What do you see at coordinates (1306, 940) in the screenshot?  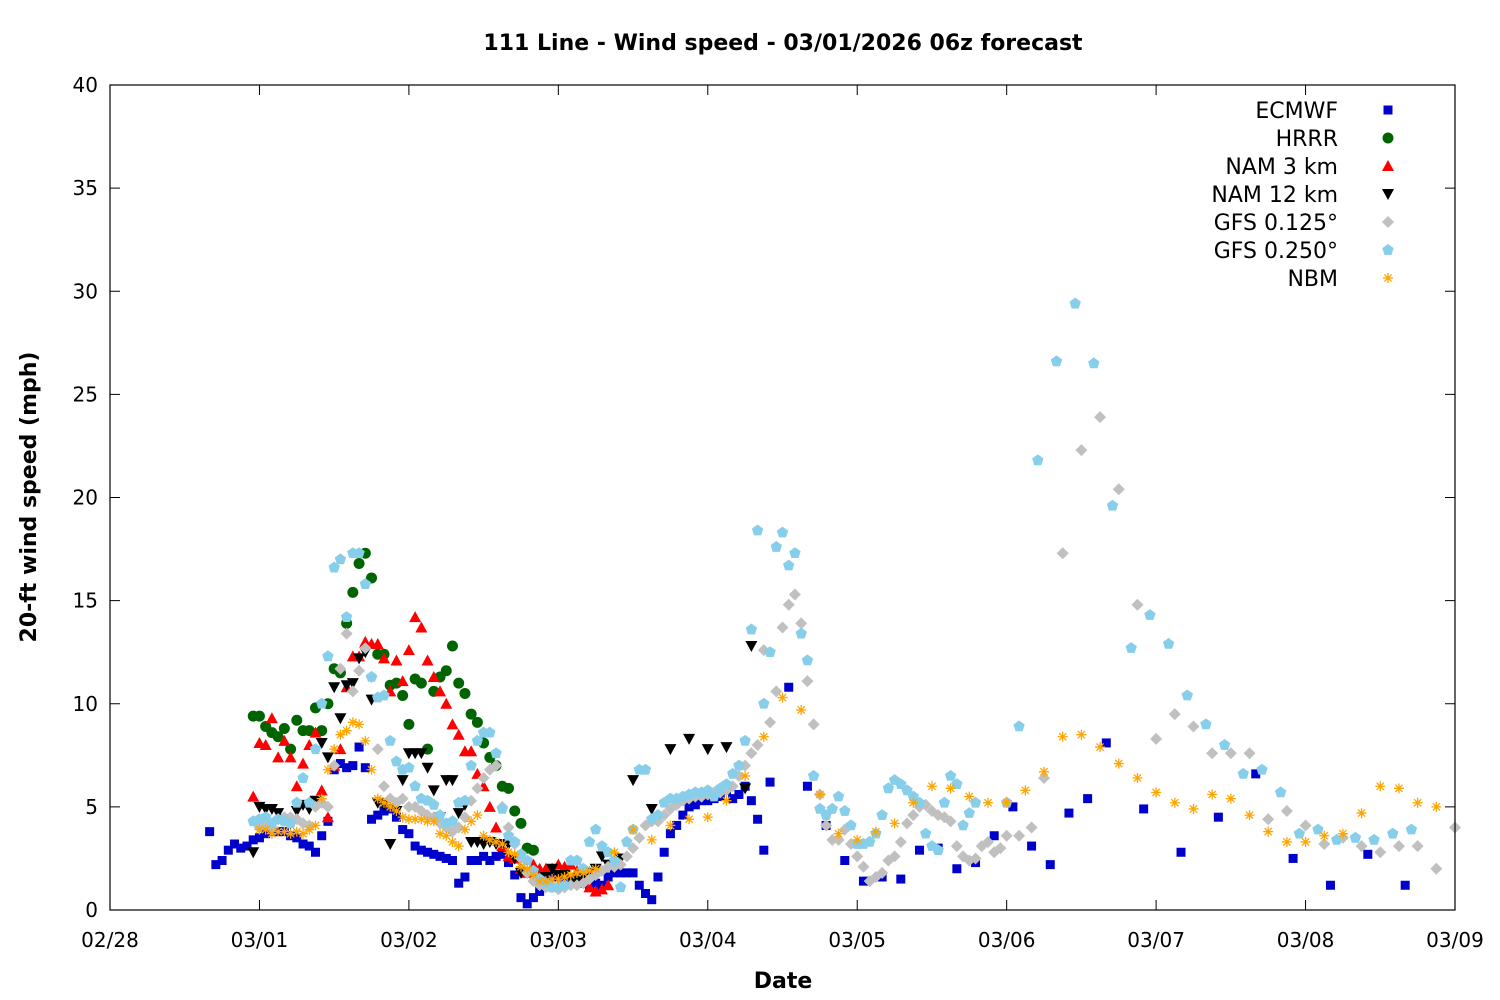 I see `x-tick-label: 03/08` at bounding box center [1306, 940].